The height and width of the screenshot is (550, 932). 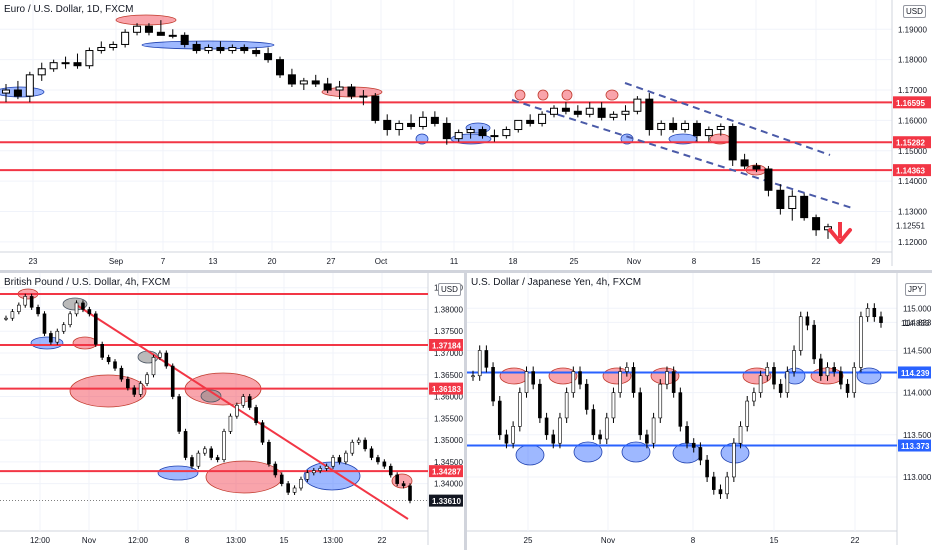 I want to click on support-resistance-line-3-label: 1.34287, so click(x=446, y=472).